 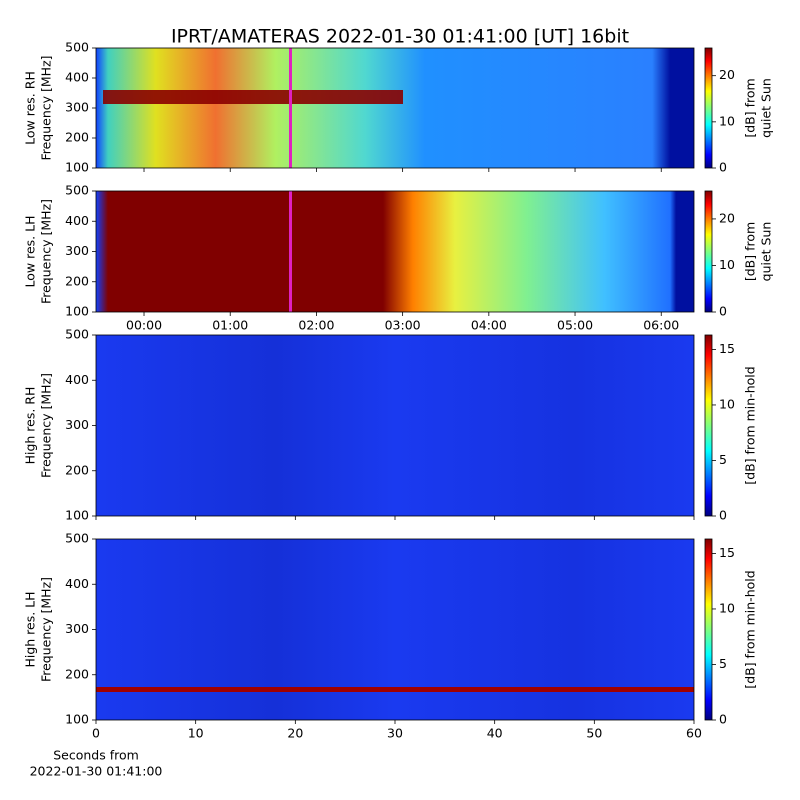 I want to click on x-label: 2022-01-30 01:41:00, so click(x=96, y=771).